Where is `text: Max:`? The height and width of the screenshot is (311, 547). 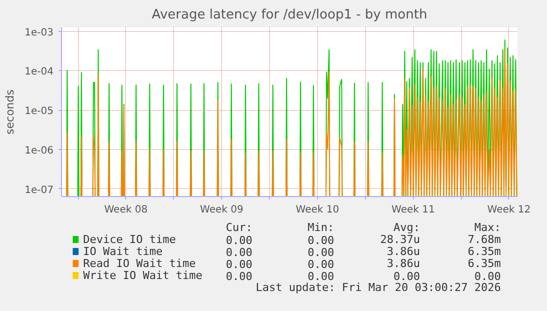
text: Max: is located at coordinates (487, 227).